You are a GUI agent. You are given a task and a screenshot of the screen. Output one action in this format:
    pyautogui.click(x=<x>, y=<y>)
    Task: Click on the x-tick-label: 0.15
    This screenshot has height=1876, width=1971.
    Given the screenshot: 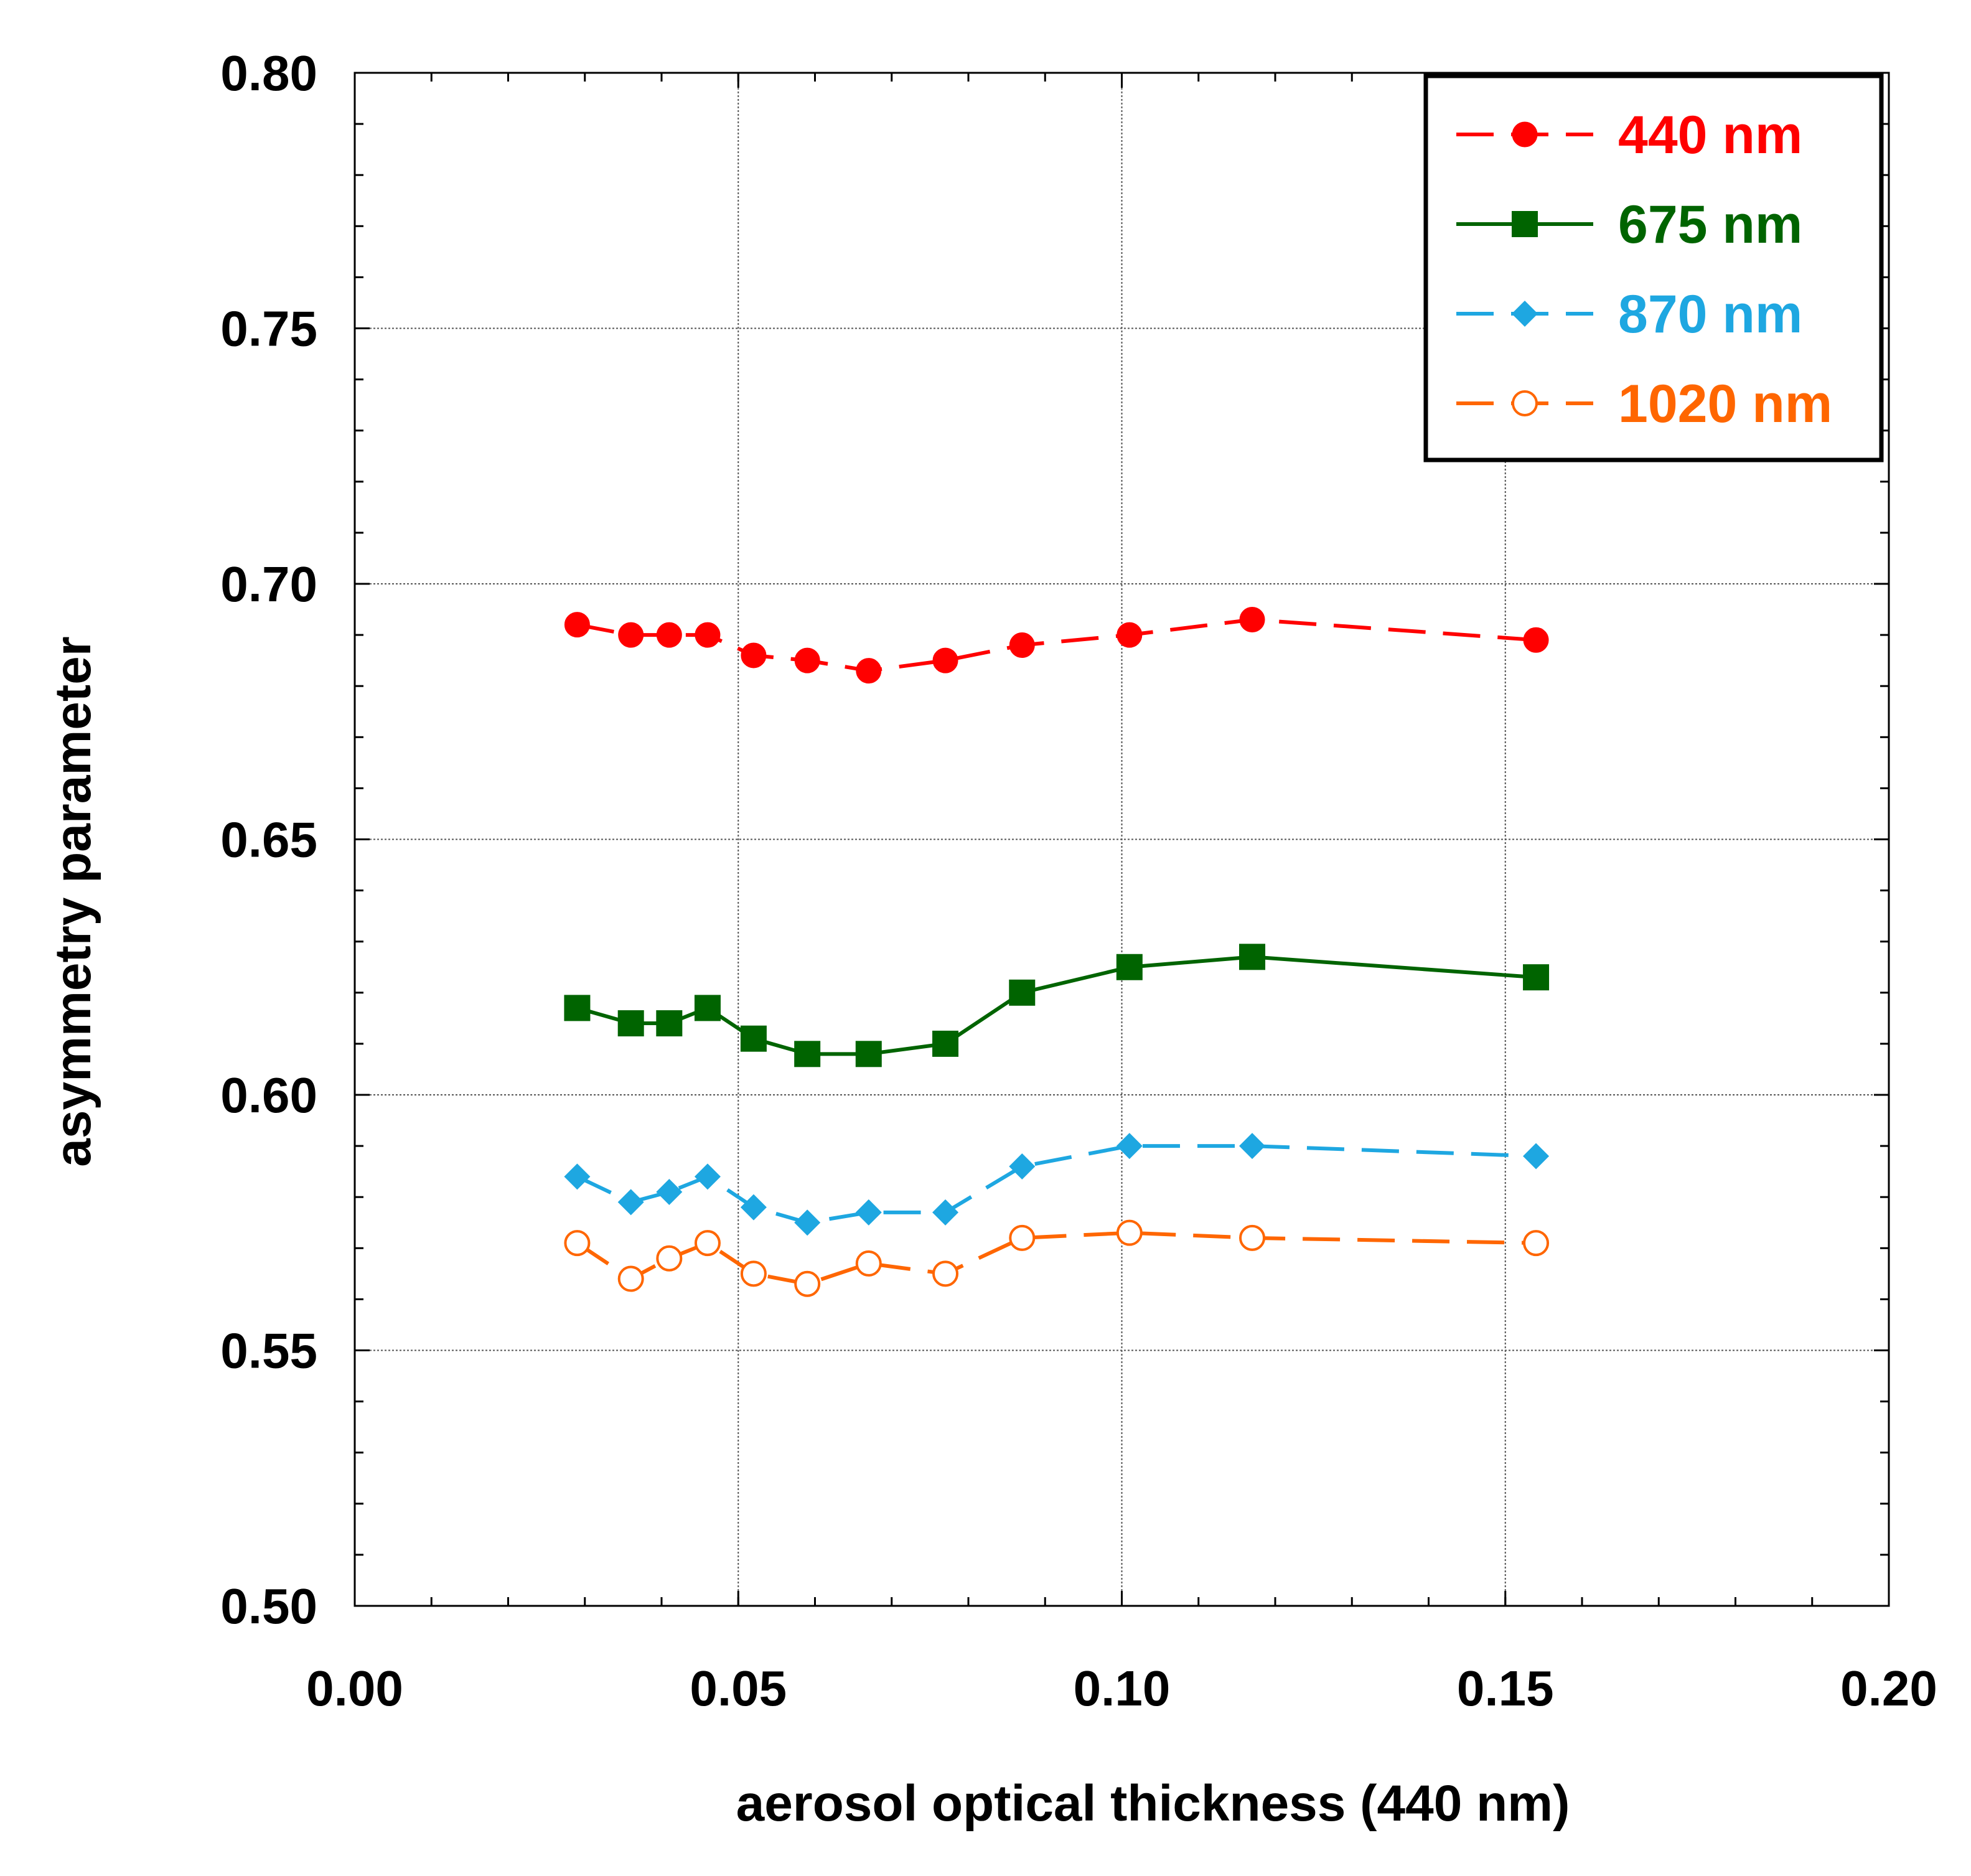 What is the action you would take?
    pyautogui.click(x=1505, y=1688)
    